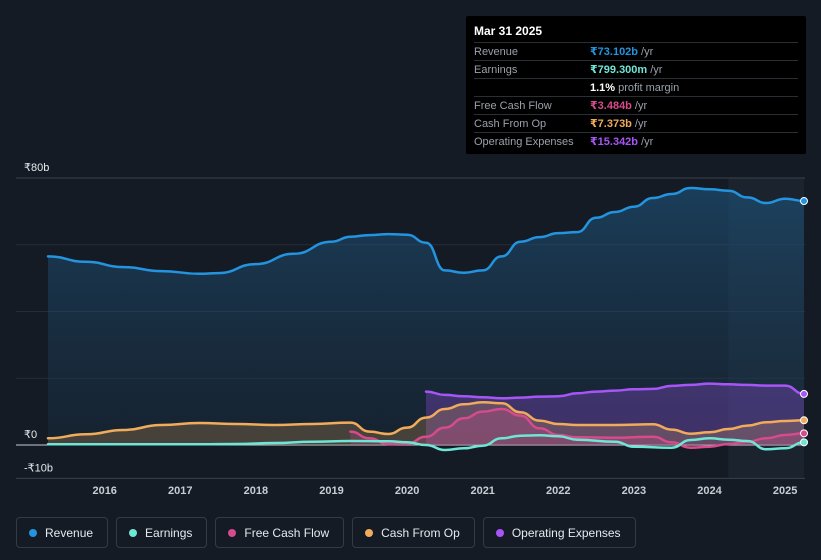 The height and width of the screenshot is (560, 821). I want to click on x-tick-label: 2023, so click(634, 491).